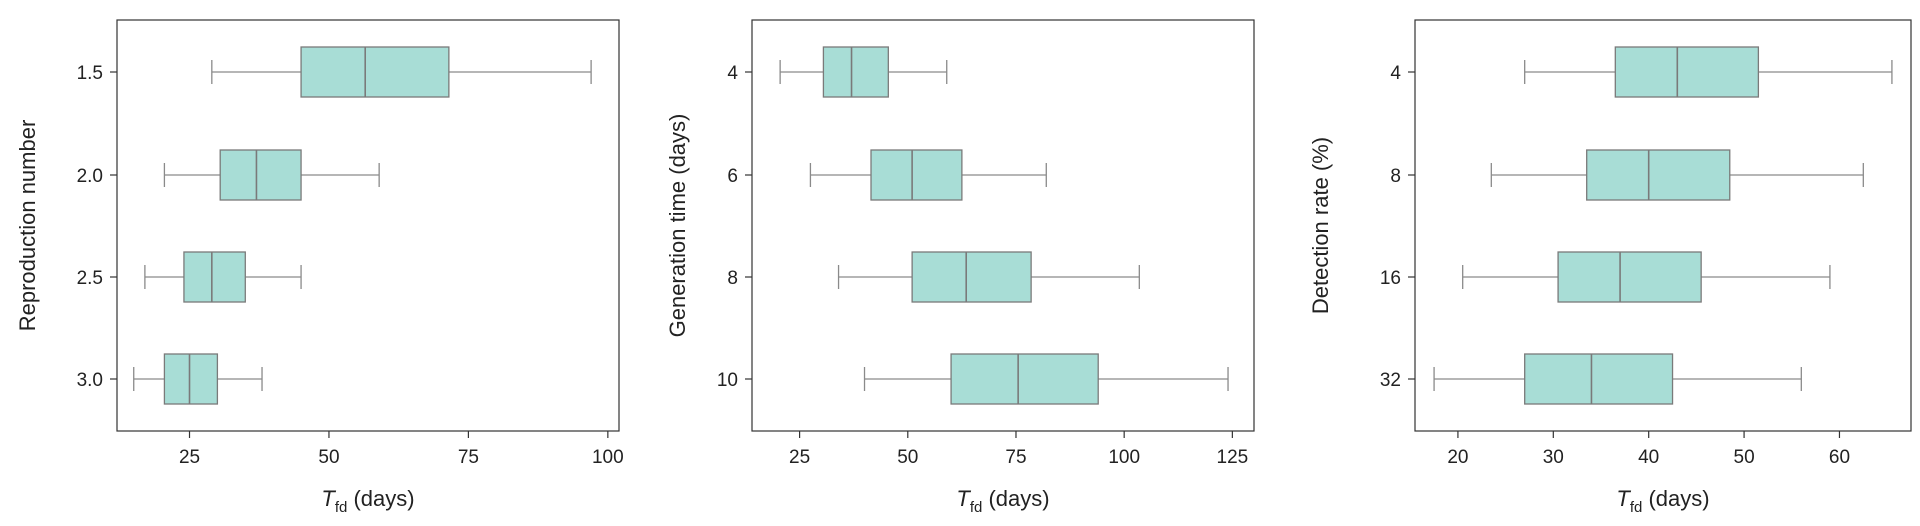  Describe the element at coordinates (1648, 457) in the screenshot. I see `x-tick-label: 40` at that location.